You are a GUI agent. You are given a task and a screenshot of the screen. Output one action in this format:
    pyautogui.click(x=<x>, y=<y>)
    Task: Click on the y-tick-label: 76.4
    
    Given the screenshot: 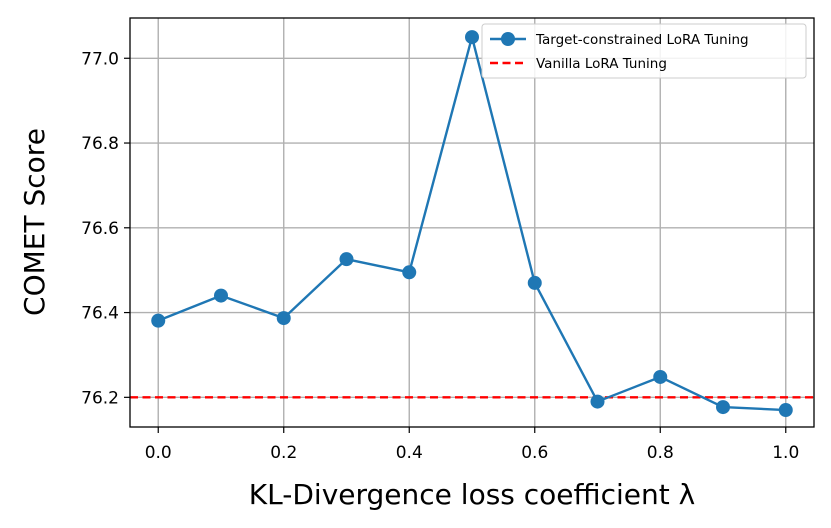 What is the action you would take?
    pyautogui.click(x=100, y=314)
    